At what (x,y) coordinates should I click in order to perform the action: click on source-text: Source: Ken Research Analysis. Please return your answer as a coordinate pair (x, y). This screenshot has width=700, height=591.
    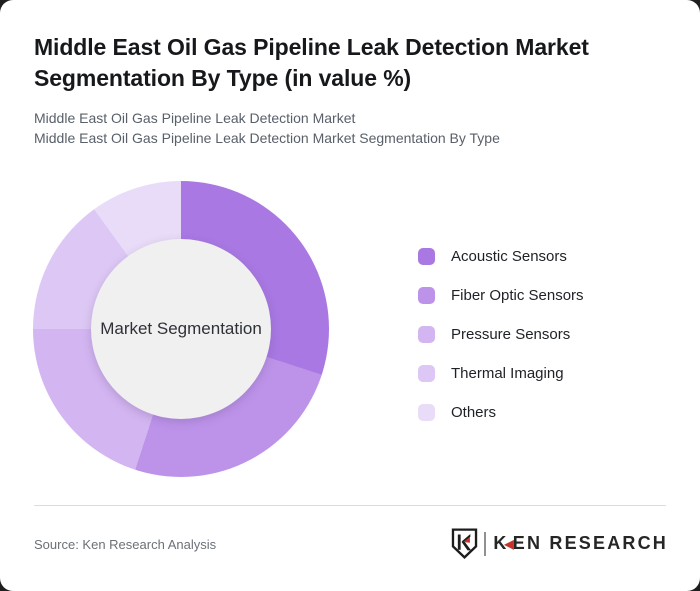
    Looking at the image, I should click on (125, 544).